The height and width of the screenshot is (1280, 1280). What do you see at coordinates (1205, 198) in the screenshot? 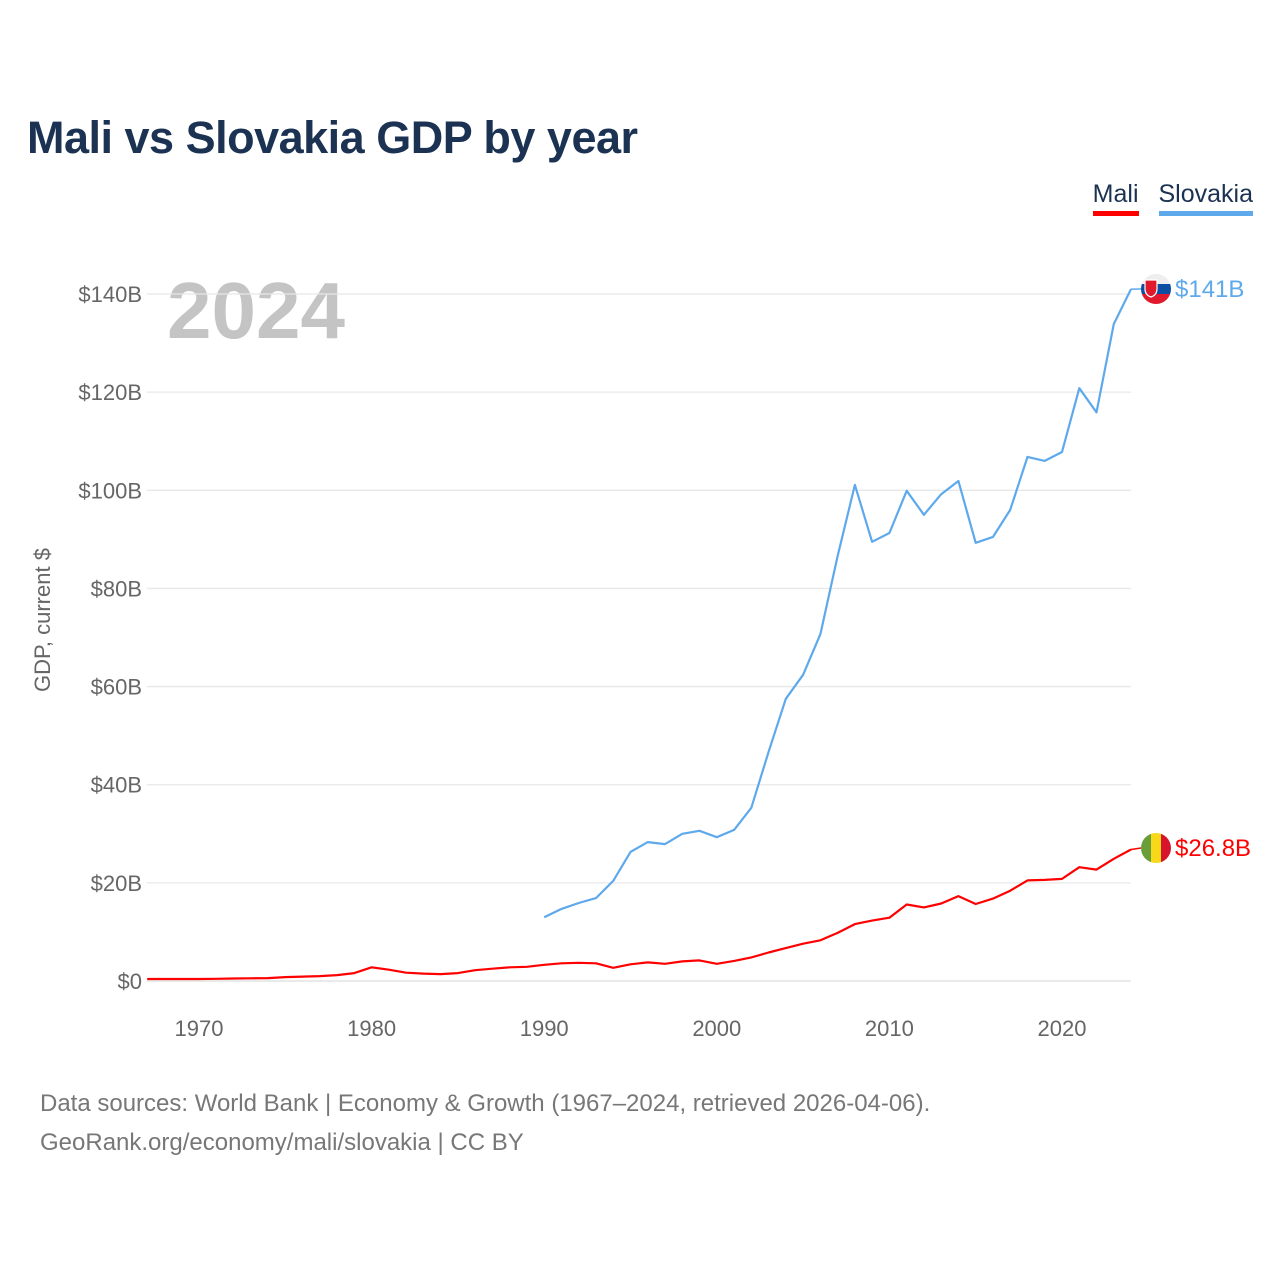
I see `legend-slovakia: Slovakia` at bounding box center [1205, 198].